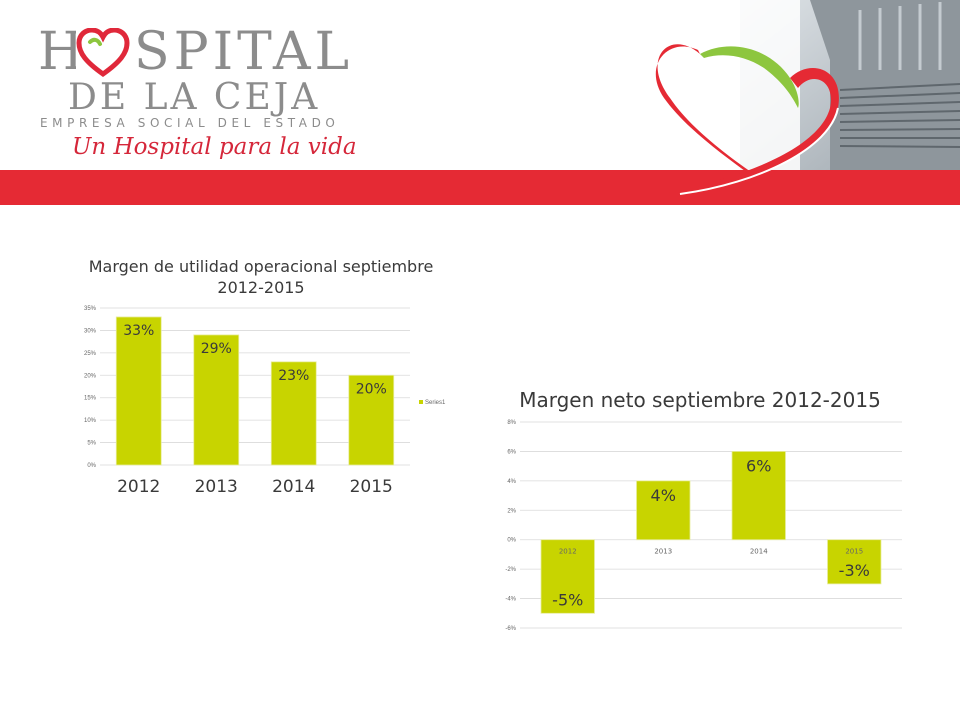 The image size is (960, 720). What do you see at coordinates (511, 452) in the screenshot?
I see `y-tick-label: 6%` at bounding box center [511, 452].